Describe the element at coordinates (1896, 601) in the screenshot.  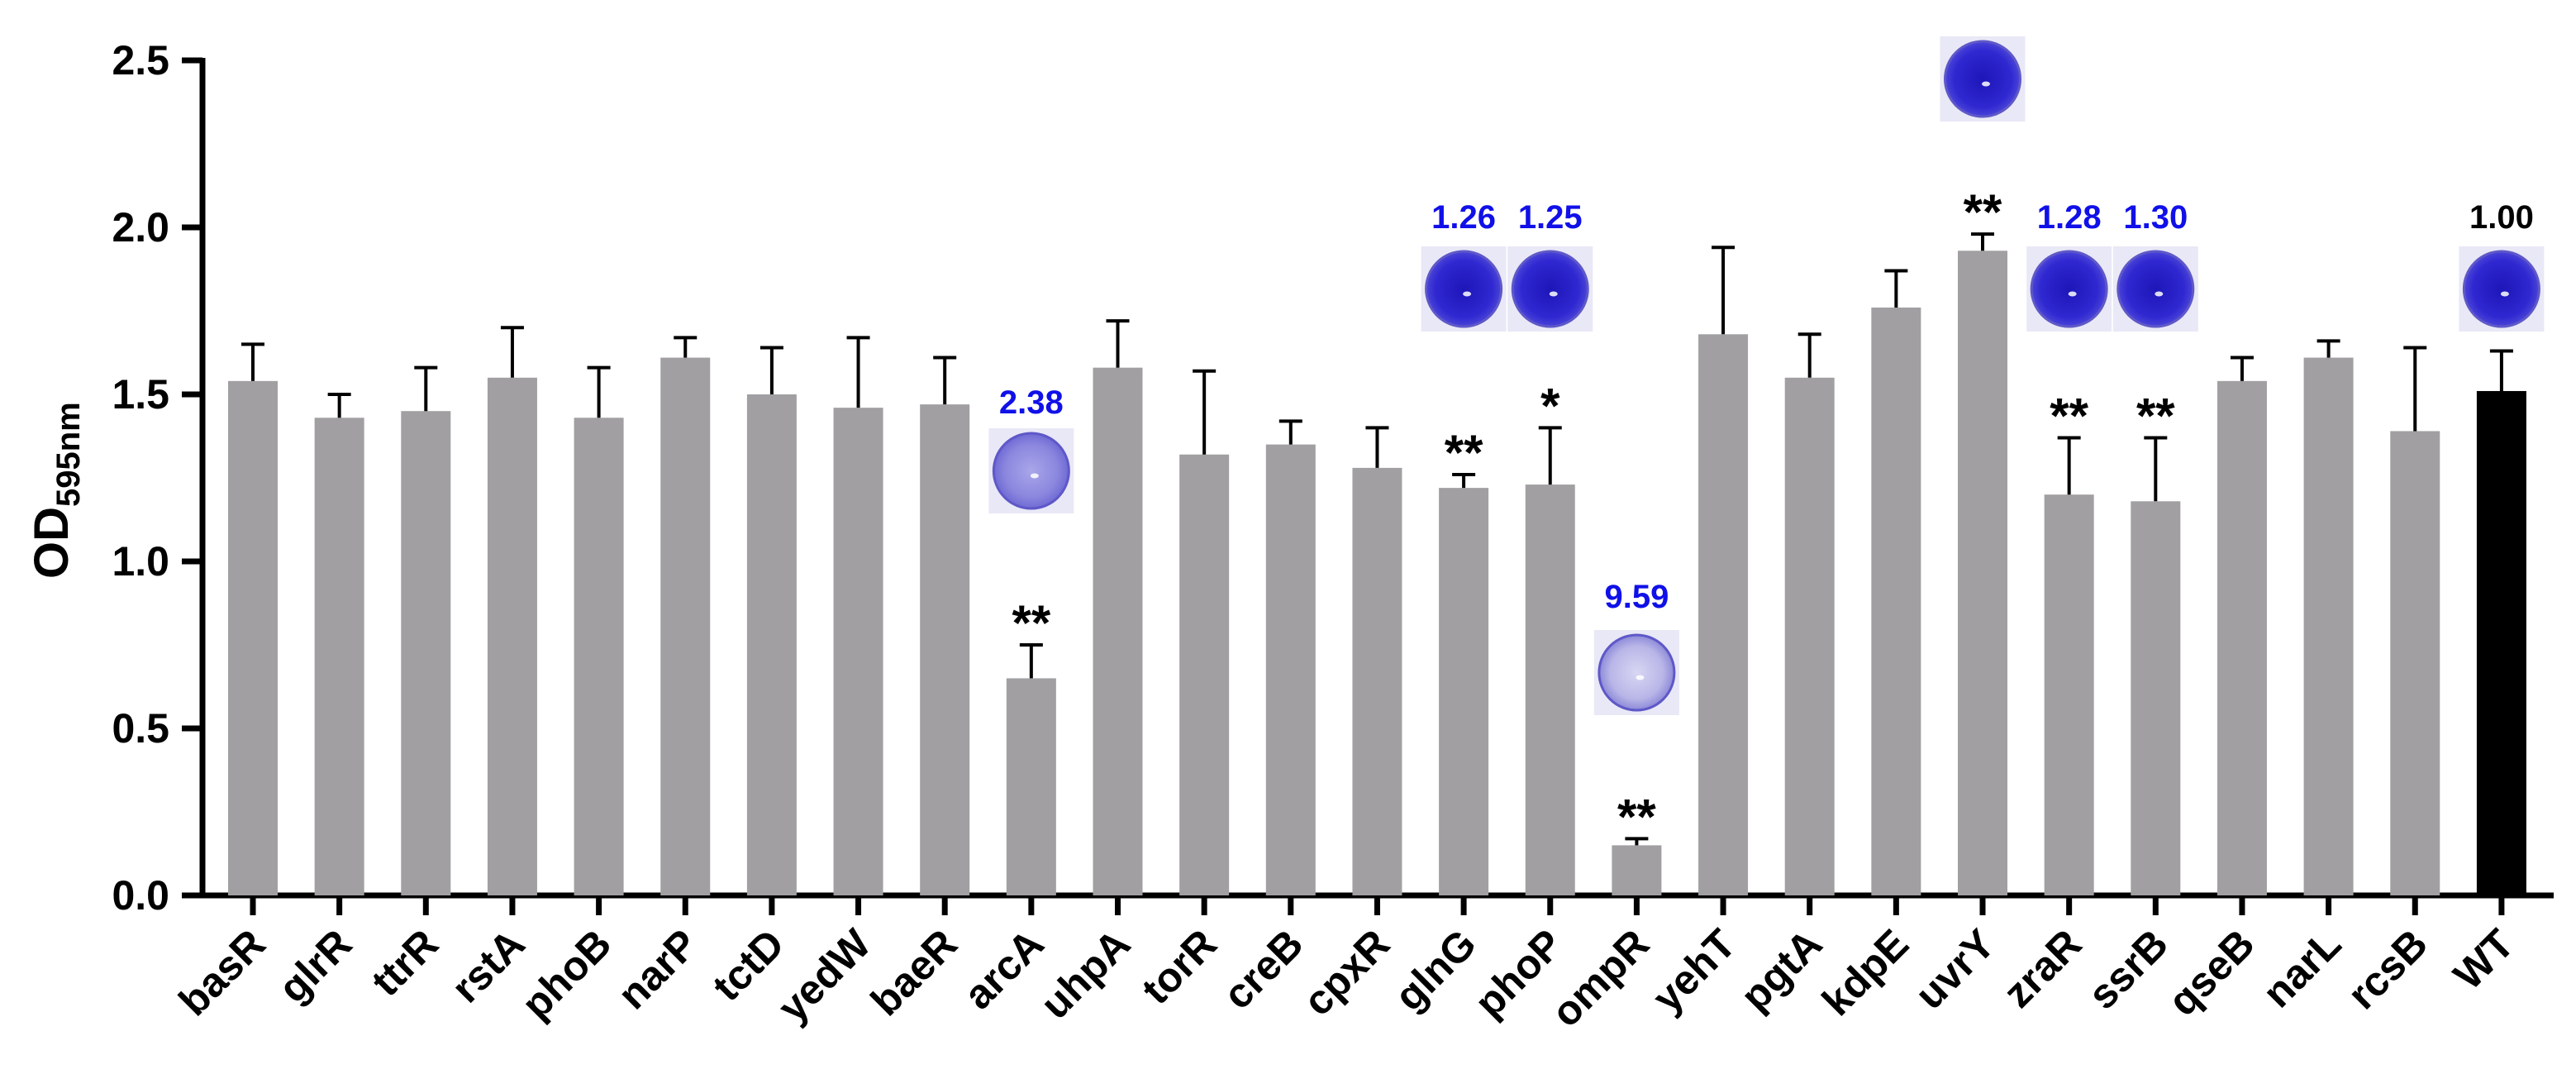
I see `bar-kdpE` at that location.